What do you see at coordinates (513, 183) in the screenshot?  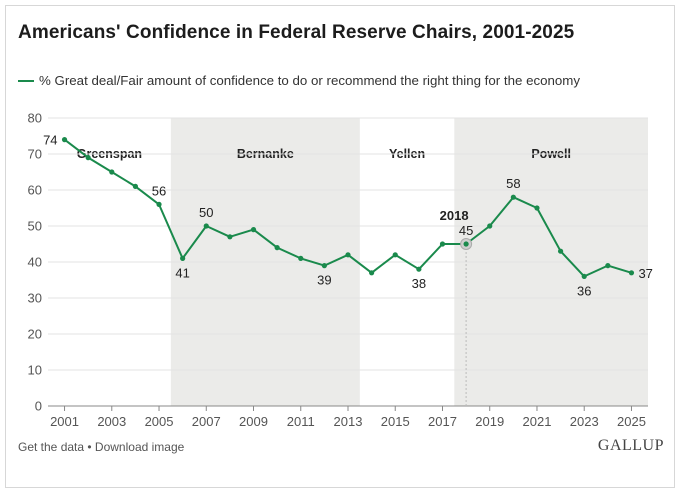 I see `data-label: 58` at bounding box center [513, 183].